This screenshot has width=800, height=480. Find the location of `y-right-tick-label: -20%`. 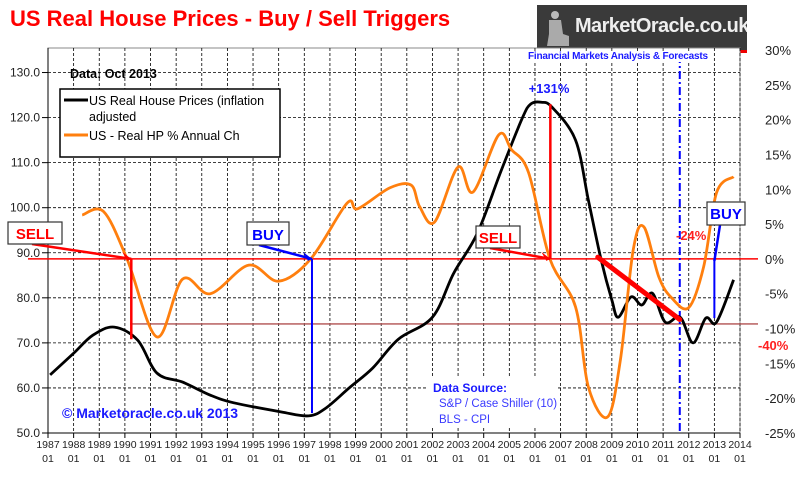

y-right-tick-label: -20% is located at coordinates (780, 398).